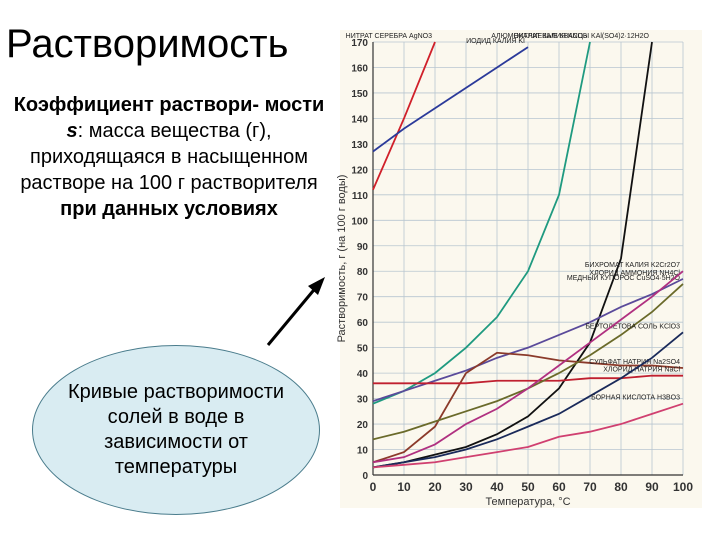 Image resolution: width=720 pixels, height=540 pixels. I want to click on y-tick-label: 10, so click(363, 451).